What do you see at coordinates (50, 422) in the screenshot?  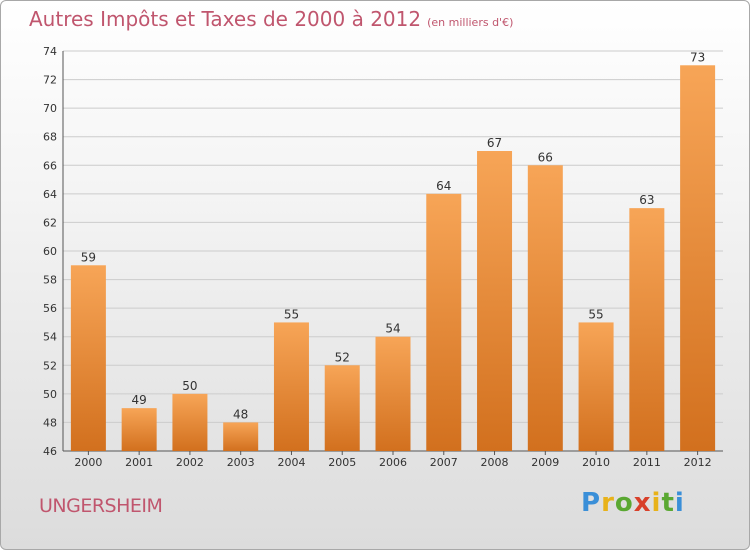 I see `y-tick-label: 48` at bounding box center [50, 422].